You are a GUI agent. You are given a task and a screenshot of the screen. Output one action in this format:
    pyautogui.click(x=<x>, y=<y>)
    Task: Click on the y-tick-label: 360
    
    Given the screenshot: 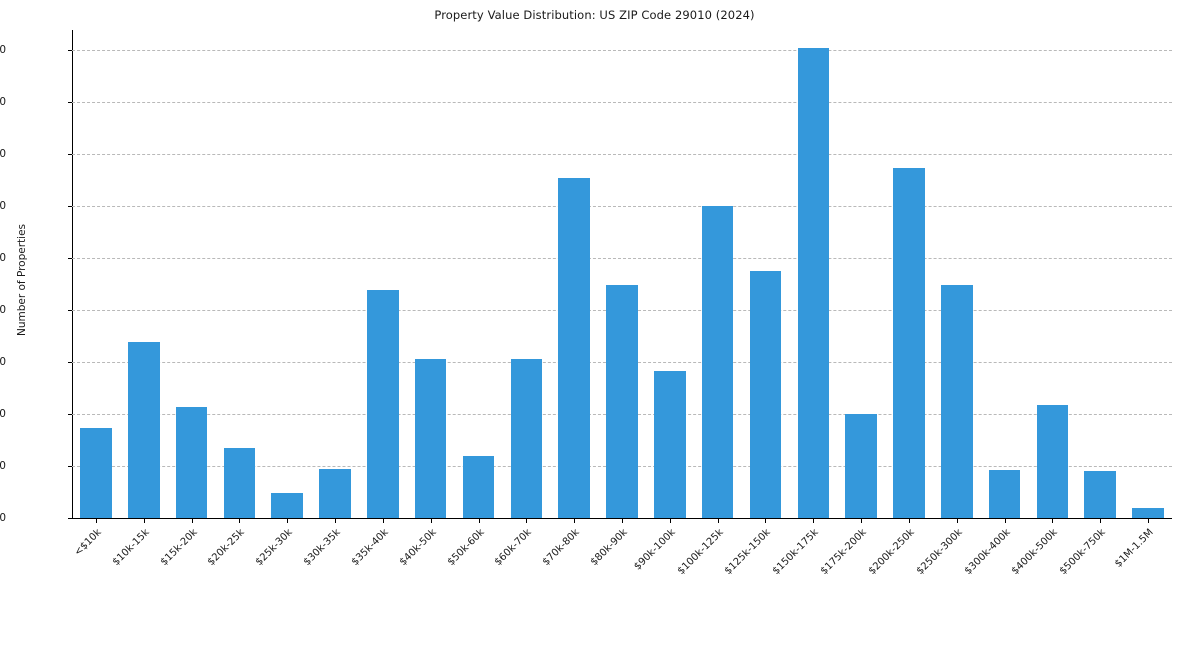 What is the action you would take?
    pyautogui.click(x=3, y=49)
    